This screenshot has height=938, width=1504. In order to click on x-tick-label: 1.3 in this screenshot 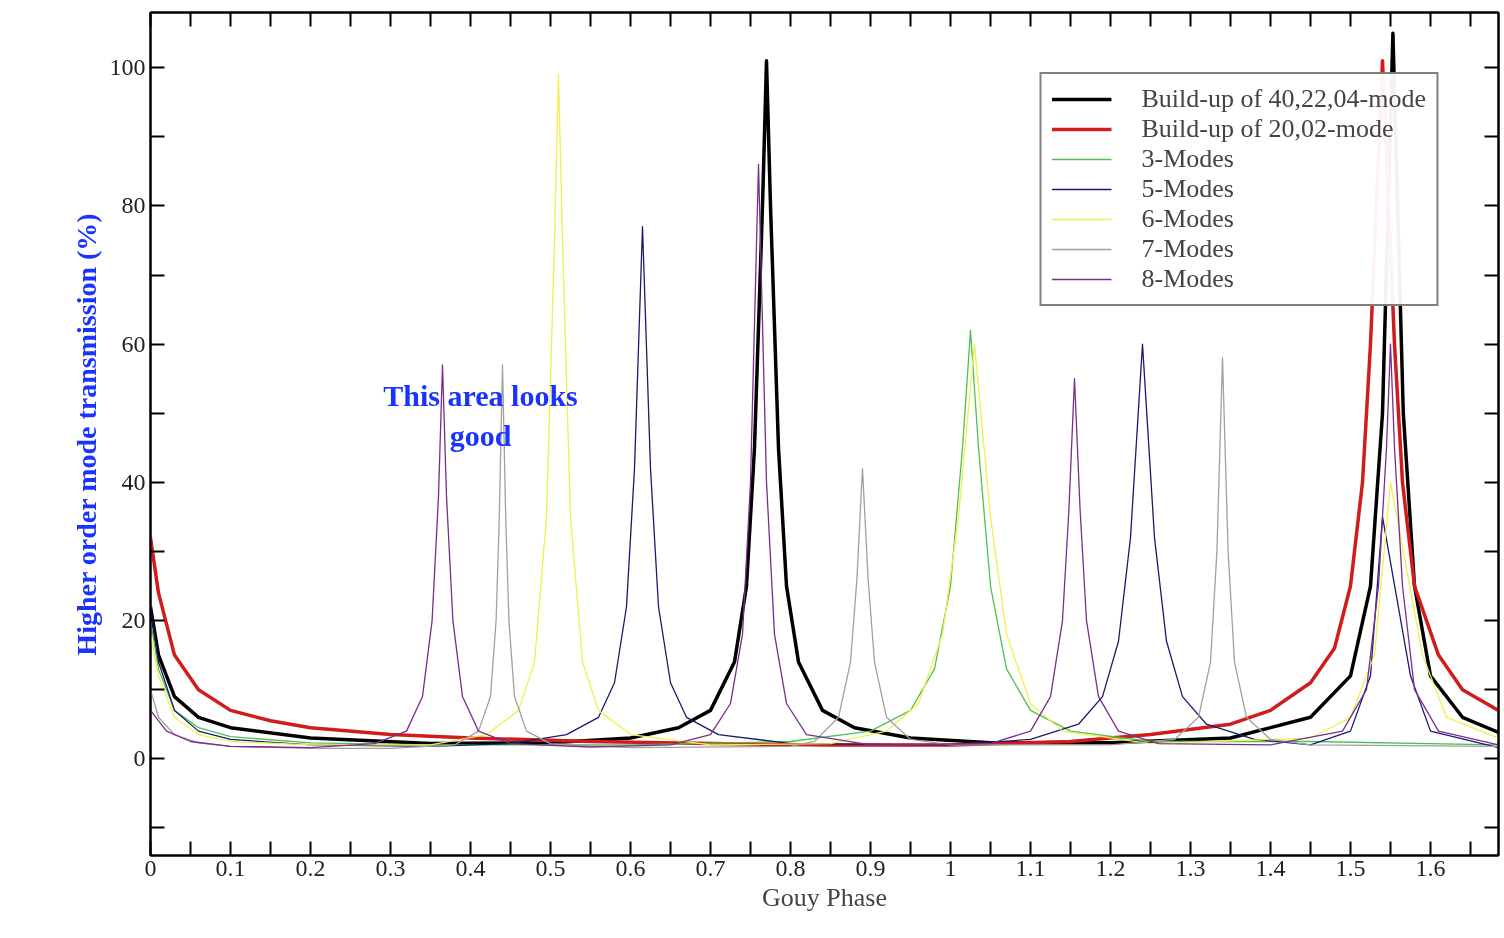, I will do `click(1190, 867)`.